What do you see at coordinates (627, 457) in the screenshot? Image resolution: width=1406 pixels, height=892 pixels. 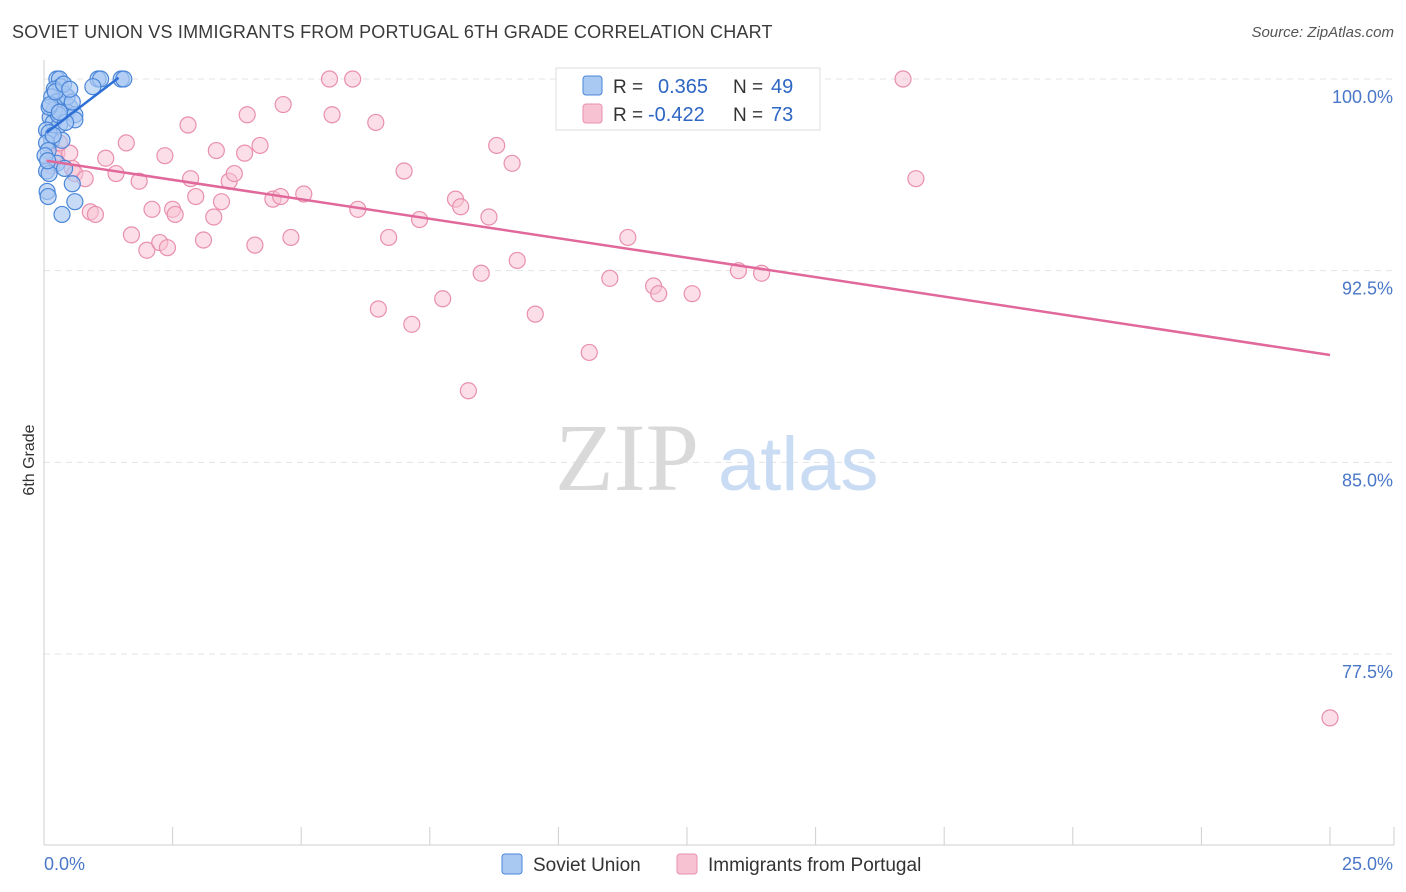 I see `watermark-zip: ZIP` at bounding box center [627, 457].